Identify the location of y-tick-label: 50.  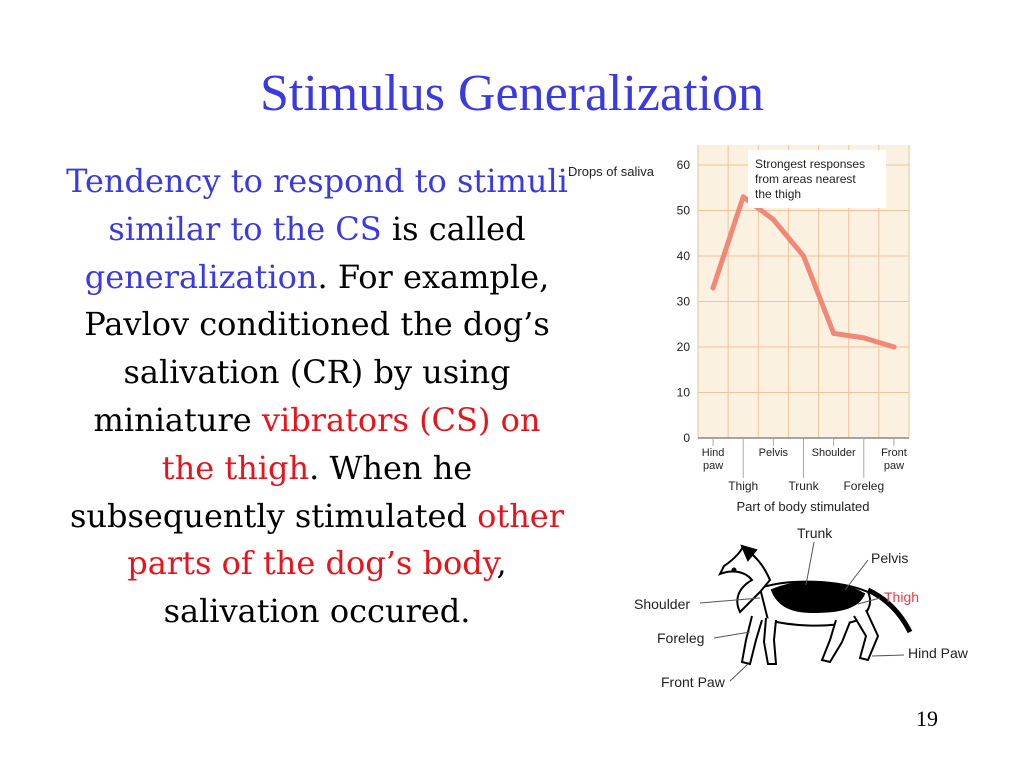
(684, 211).